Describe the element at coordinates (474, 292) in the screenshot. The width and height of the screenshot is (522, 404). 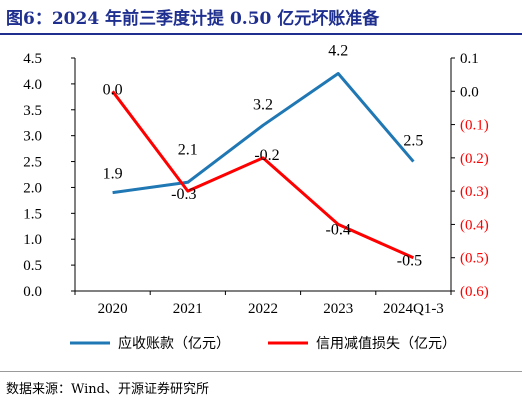
I see `right-tick-label: (0.6)` at that location.